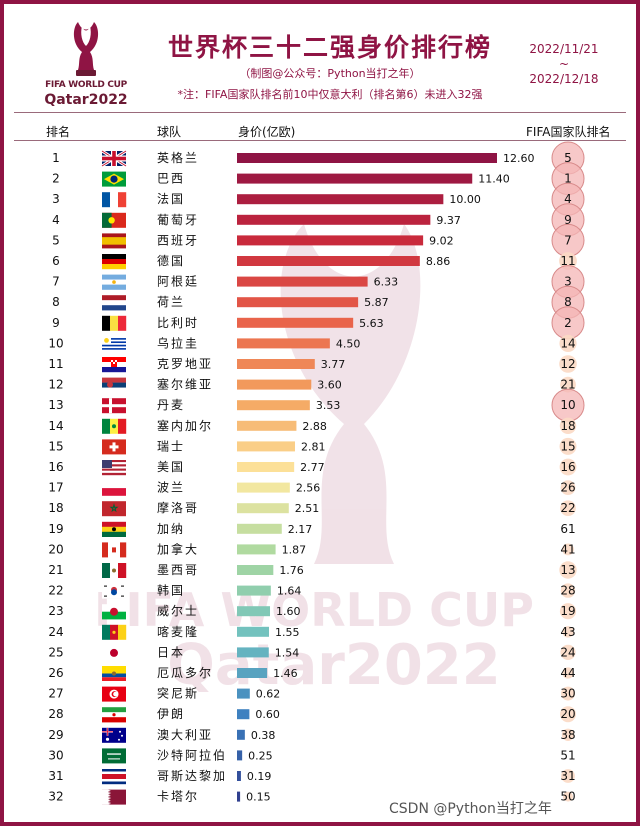  Describe the element at coordinates (55, 529) in the screenshot. I see `rank-label: 19` at that location.